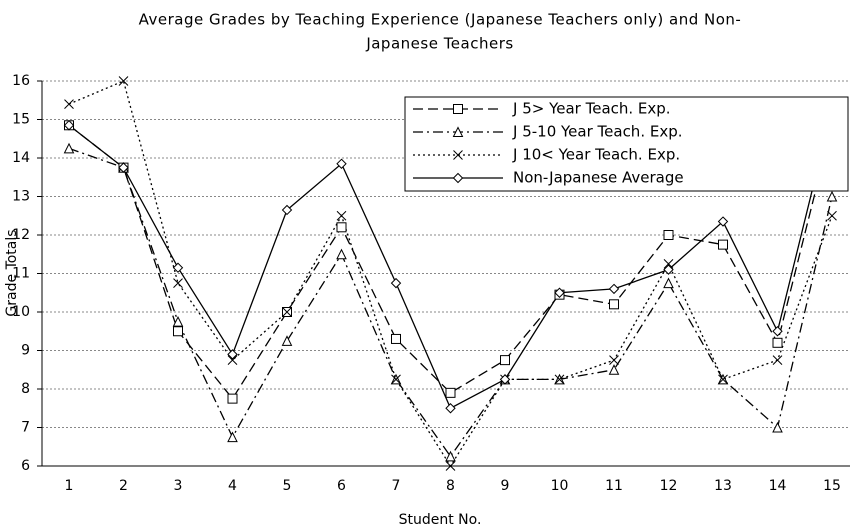 The width and height of the screenshot is (853, 531). Describe the element at coordinates (832, 486) in the screenshot. I see `x-tick-label: 15` at that location.